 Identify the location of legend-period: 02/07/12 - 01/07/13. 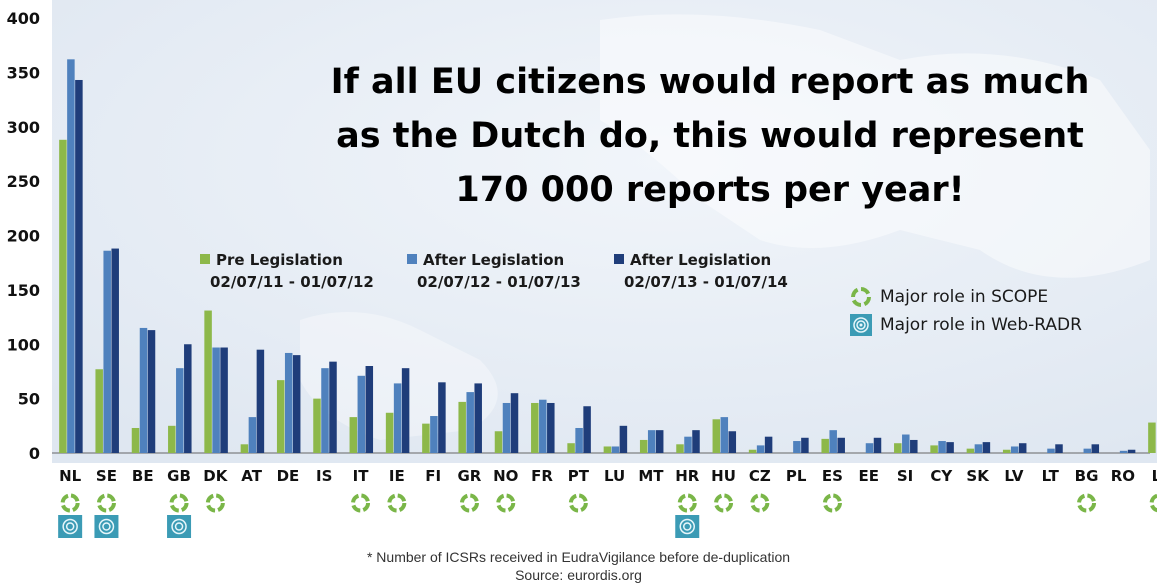
(499, 282).